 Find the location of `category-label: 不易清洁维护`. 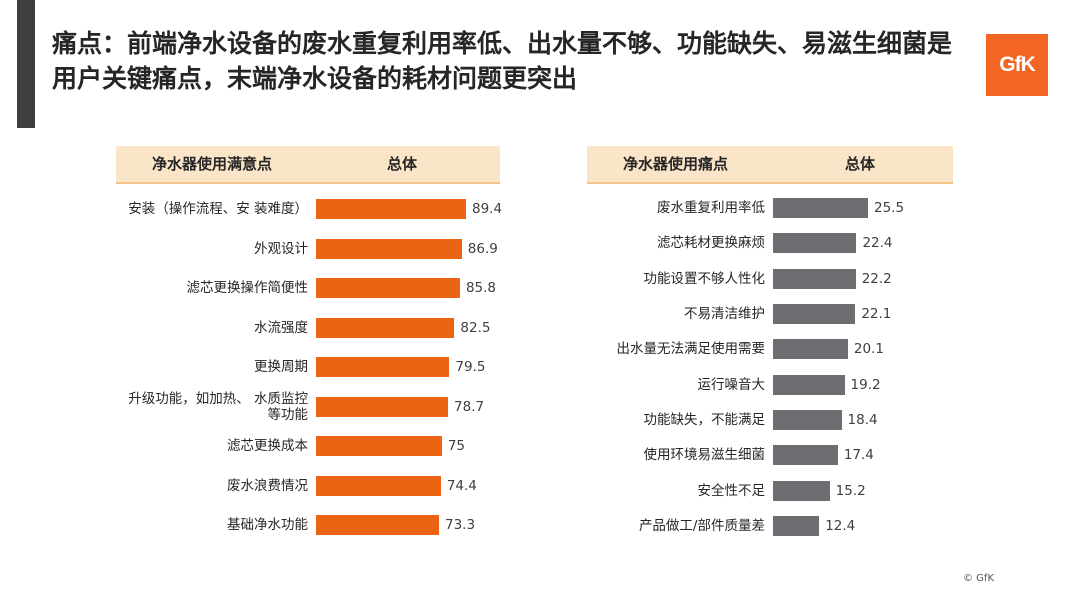

category-label: 不易清洁维护 is located at coordinates (724, 314).